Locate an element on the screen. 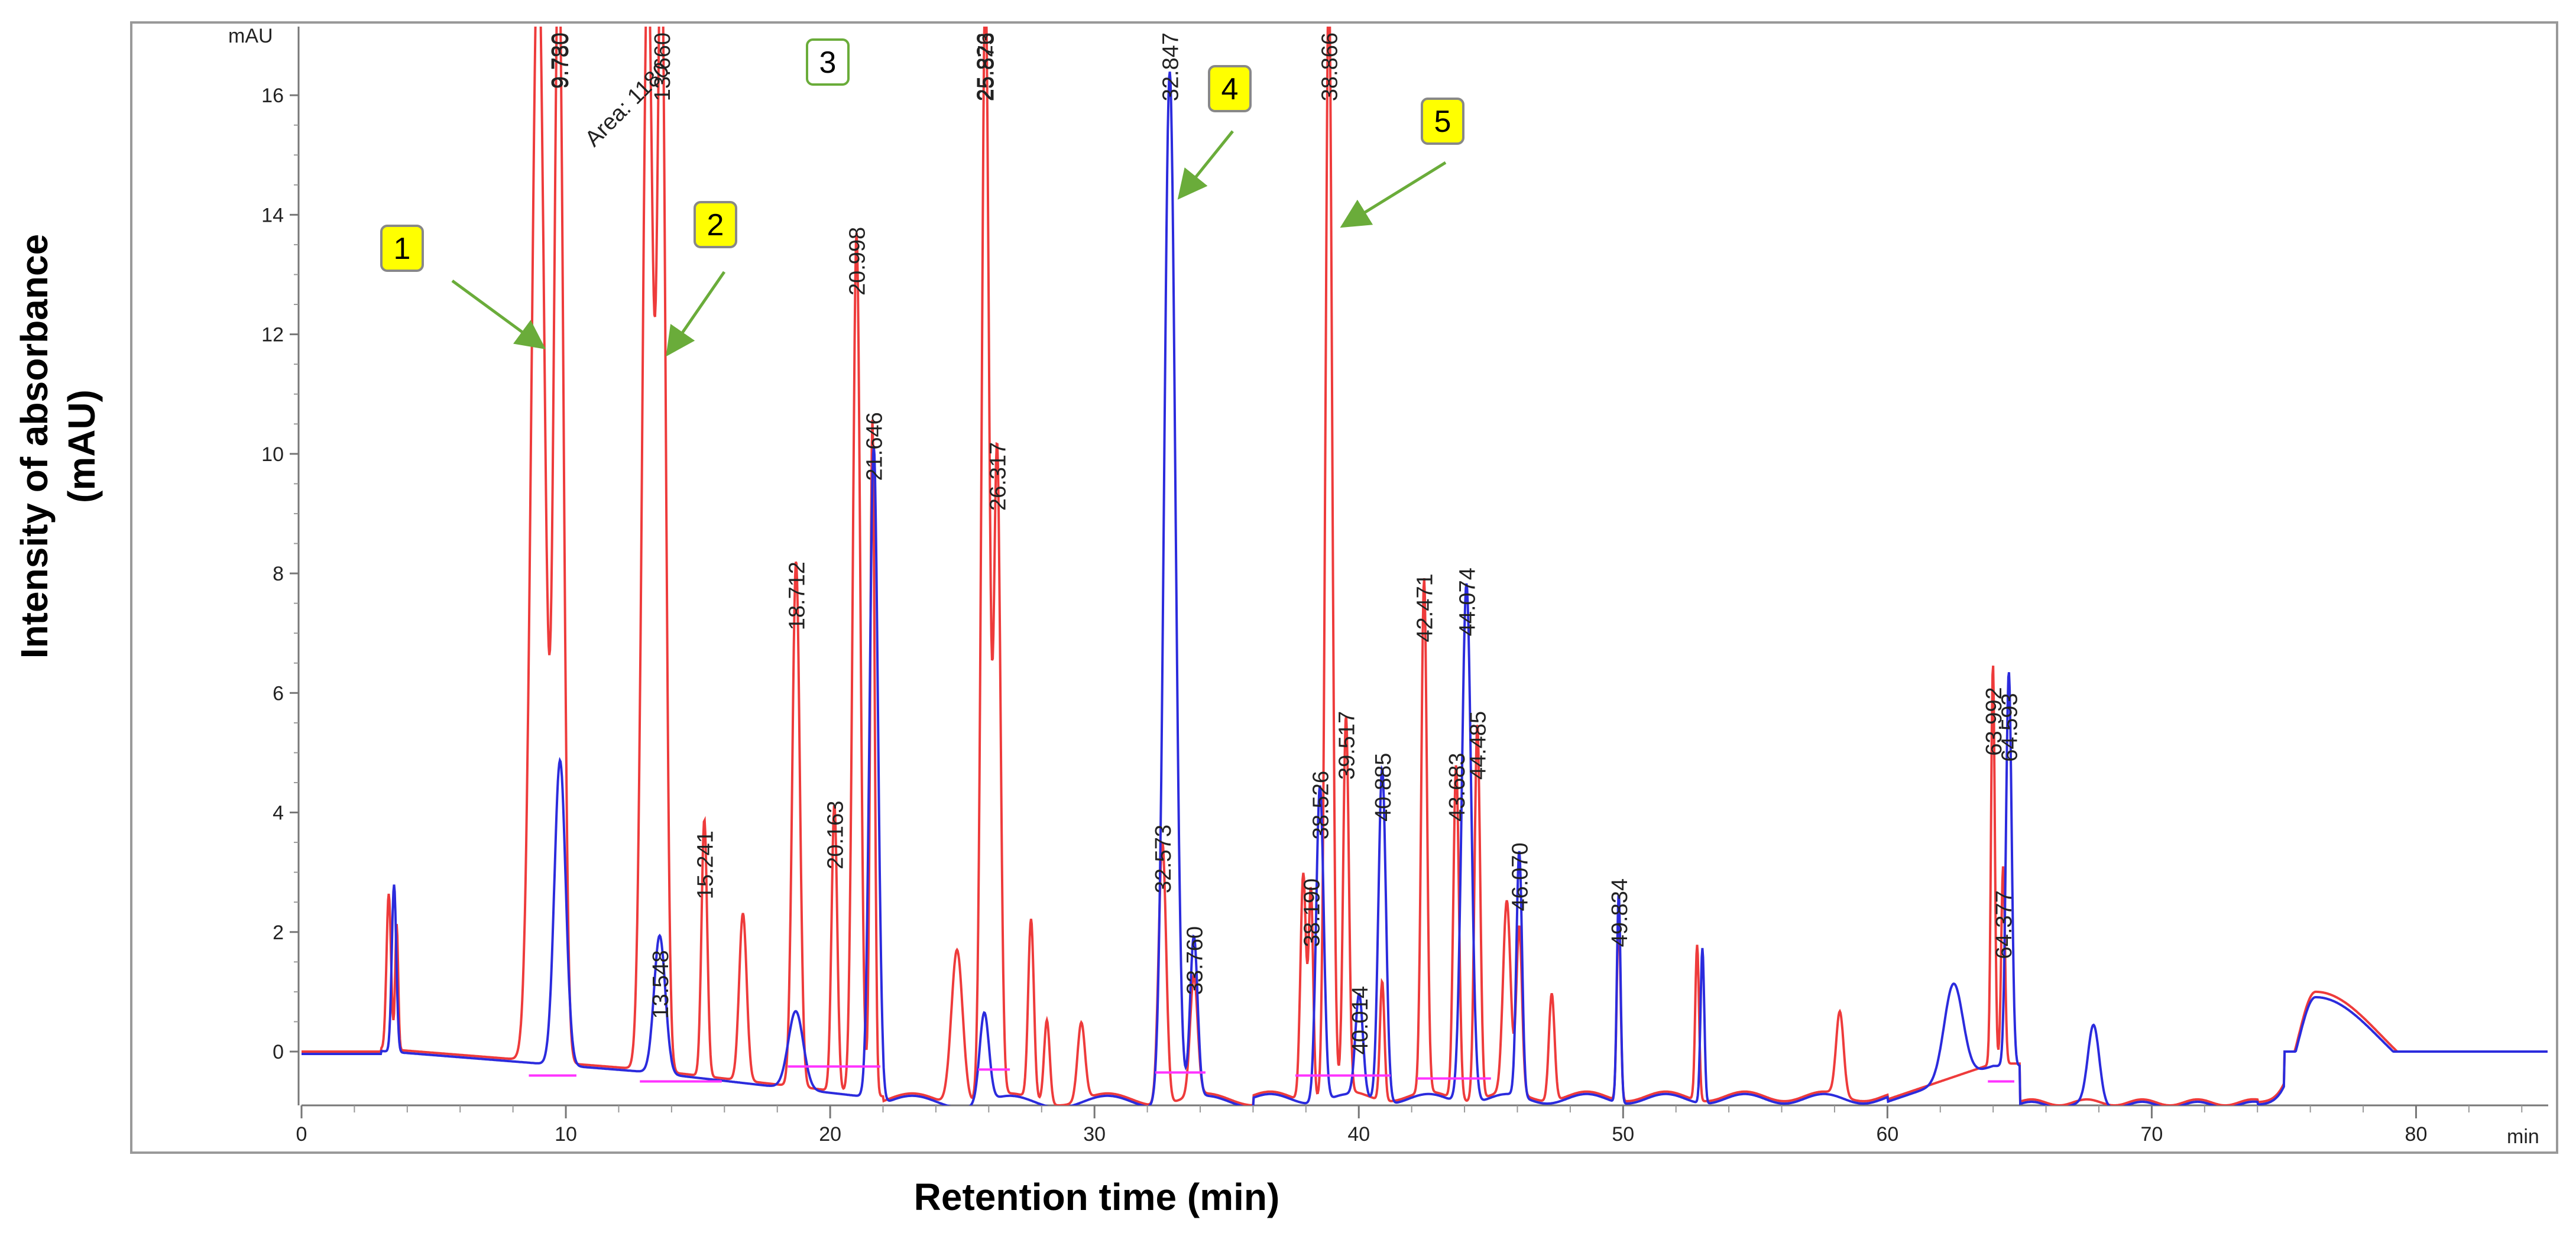 The image size is (2576, 1236). y-tick-label: 2 is located at coordinates (278, 933).